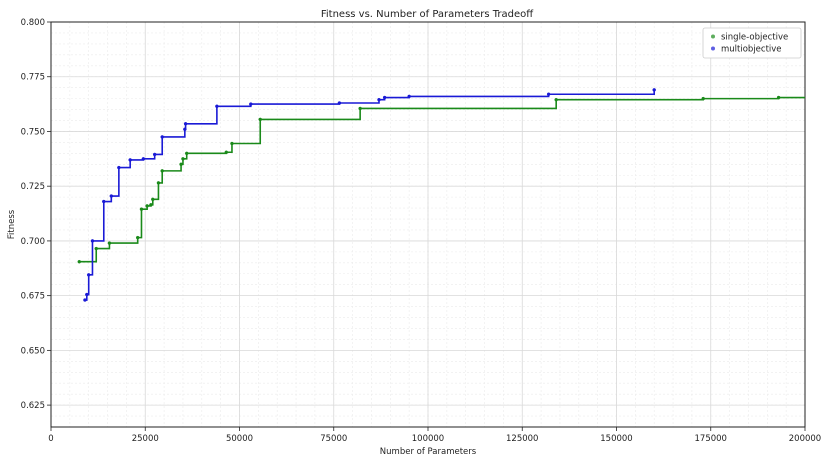  I want to click on x-tick-label: 150000, so click(616, 439).